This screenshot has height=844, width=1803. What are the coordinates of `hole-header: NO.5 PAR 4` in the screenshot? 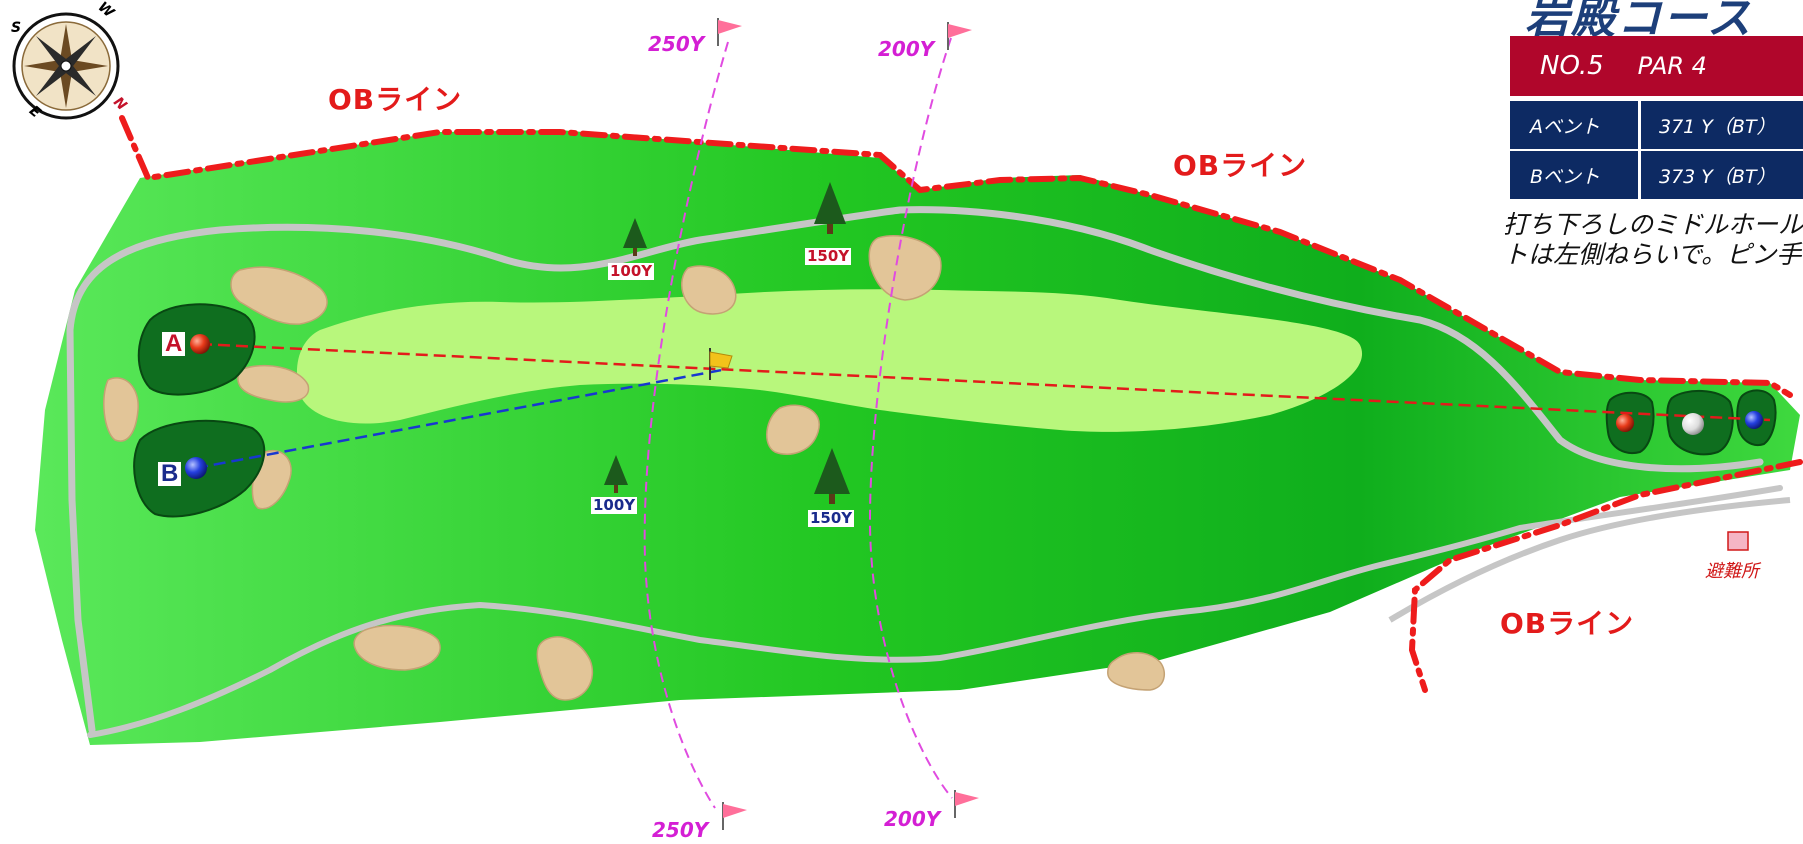 It's located at (1656, 66).